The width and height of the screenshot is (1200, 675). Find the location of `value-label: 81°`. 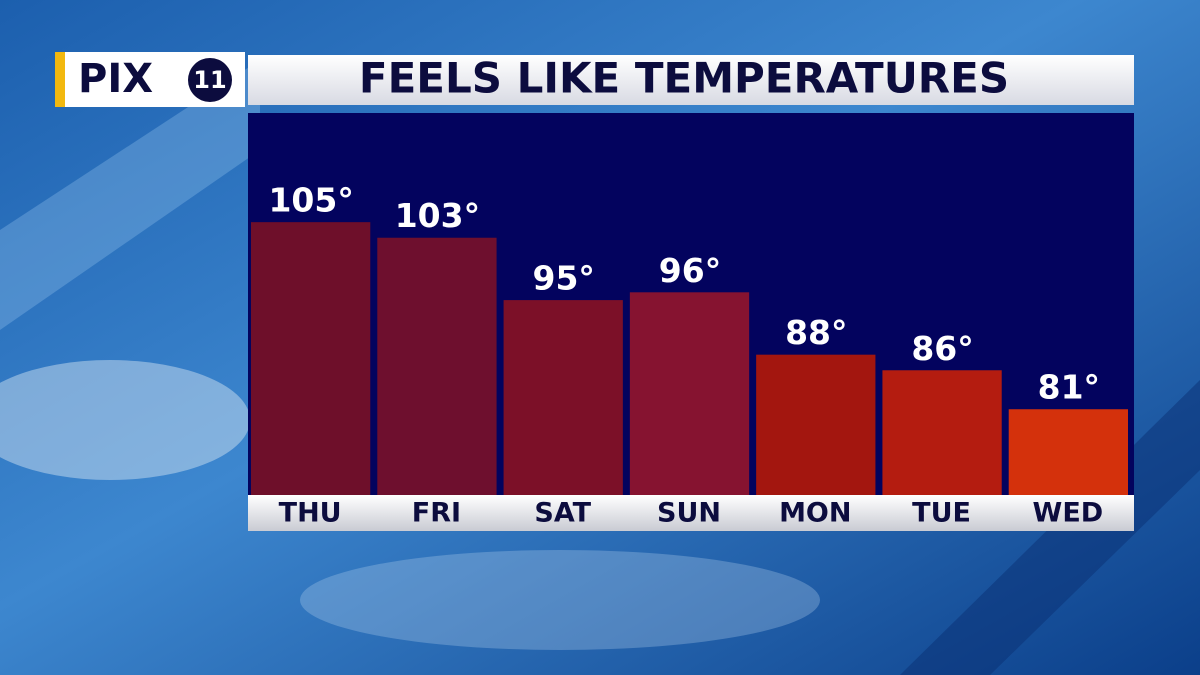

value-label: 81° is located at coordinates (1069, 387).